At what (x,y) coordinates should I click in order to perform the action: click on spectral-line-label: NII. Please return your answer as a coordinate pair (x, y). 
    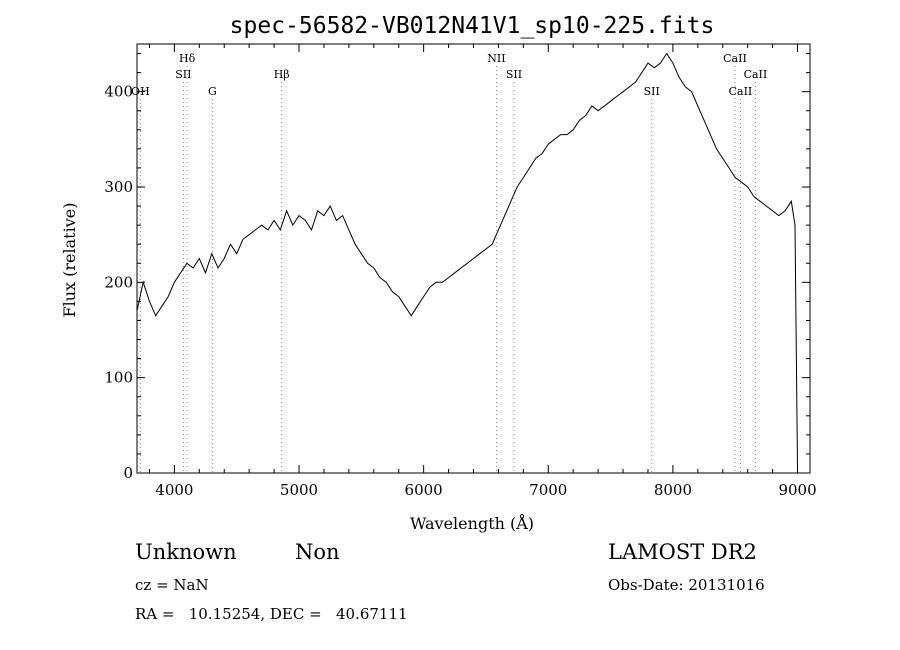
    Looking at the image, I should click on (496, 58).